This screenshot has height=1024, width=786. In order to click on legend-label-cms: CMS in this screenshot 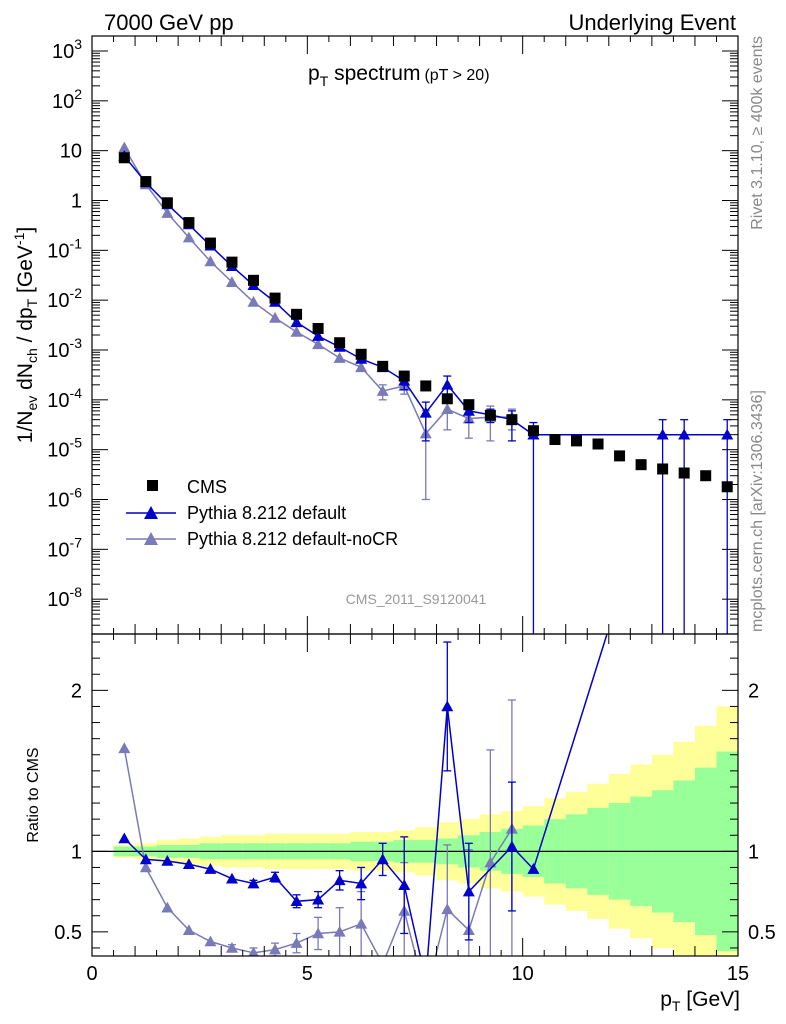, I will do `click(207, 487)`.